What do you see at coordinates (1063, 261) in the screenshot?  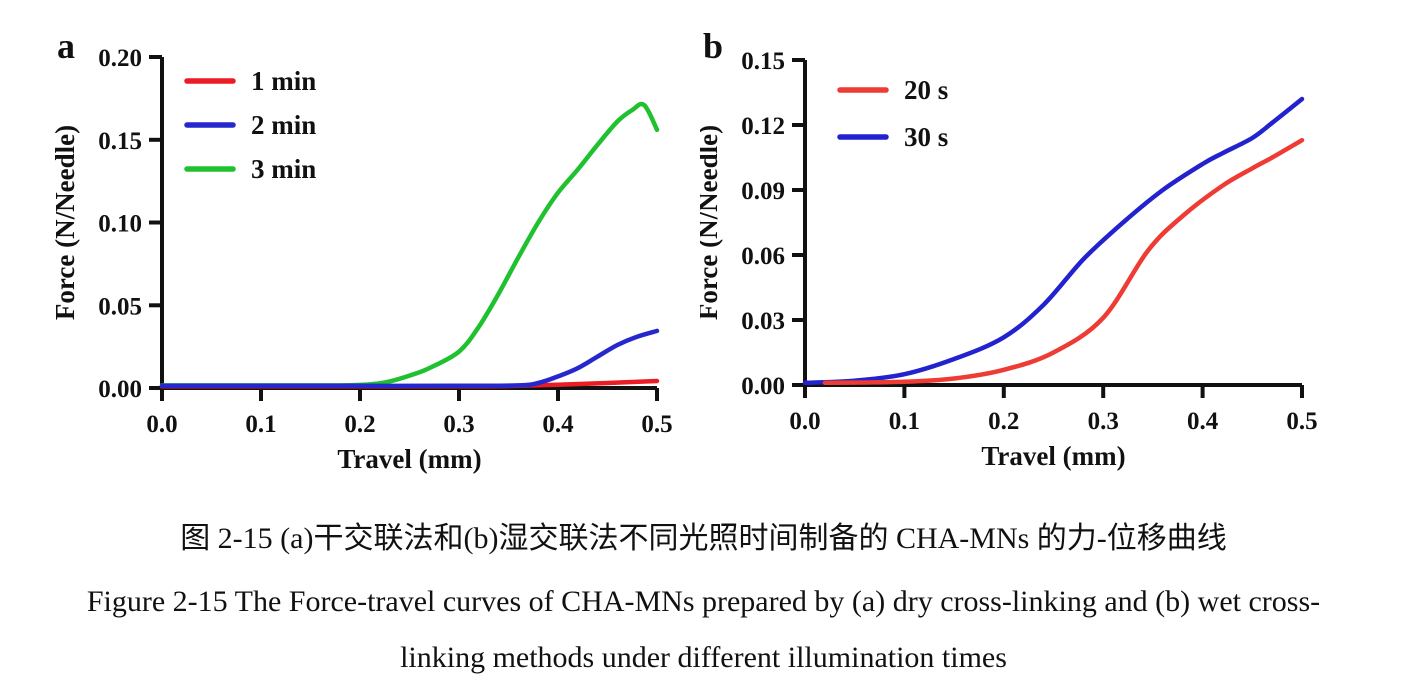 I see `series-curve-20-s` at bounding box center [1063, 261].